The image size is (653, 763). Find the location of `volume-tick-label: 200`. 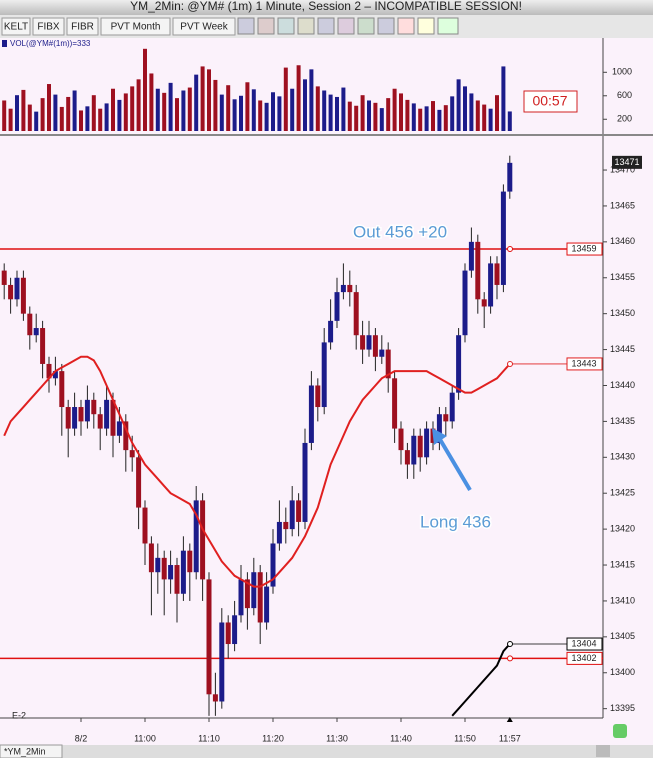

volume-tick-label: 200 is located at coordinates (624, 119).